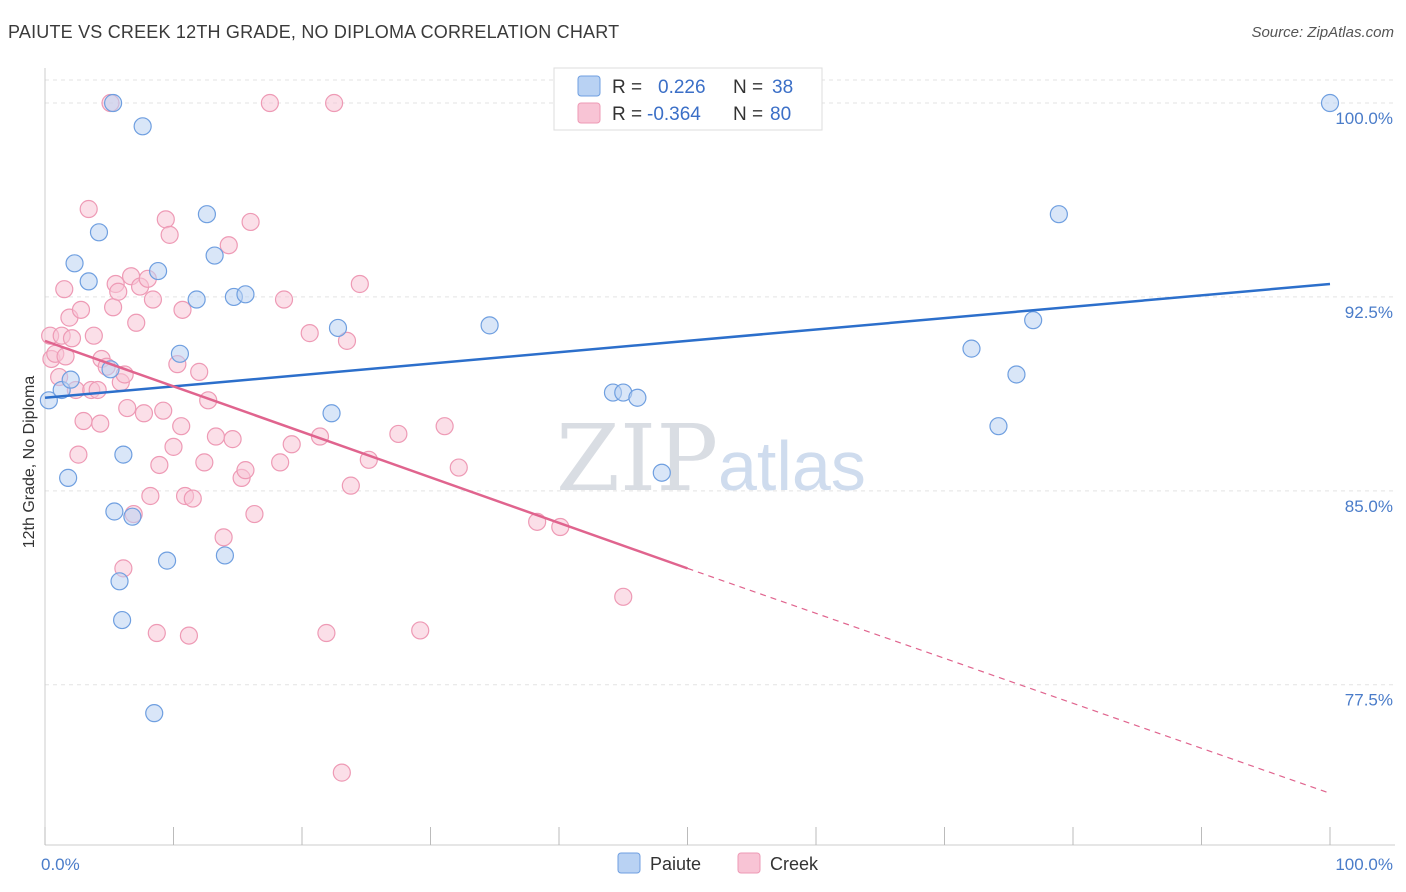 The height and width of the screenshot is (892, 1406). Describe the element at coordinates (1369, 700) in the screenshot. I see `y-tick-label: 77.5%` at that location.